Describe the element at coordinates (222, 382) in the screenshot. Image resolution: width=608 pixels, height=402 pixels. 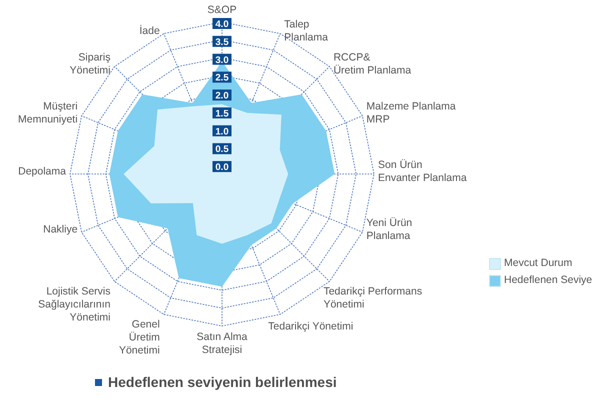
I see `text: Hedeflenen seviyenin belirlenmesi` at that location.